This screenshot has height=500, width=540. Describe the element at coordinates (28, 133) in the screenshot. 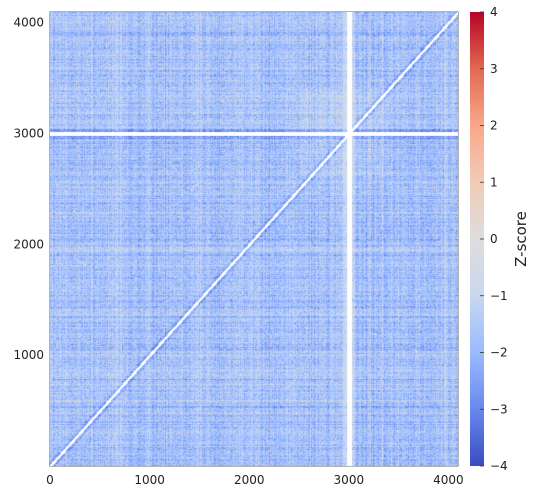

I see `y-tick-label: 3000` at that location.